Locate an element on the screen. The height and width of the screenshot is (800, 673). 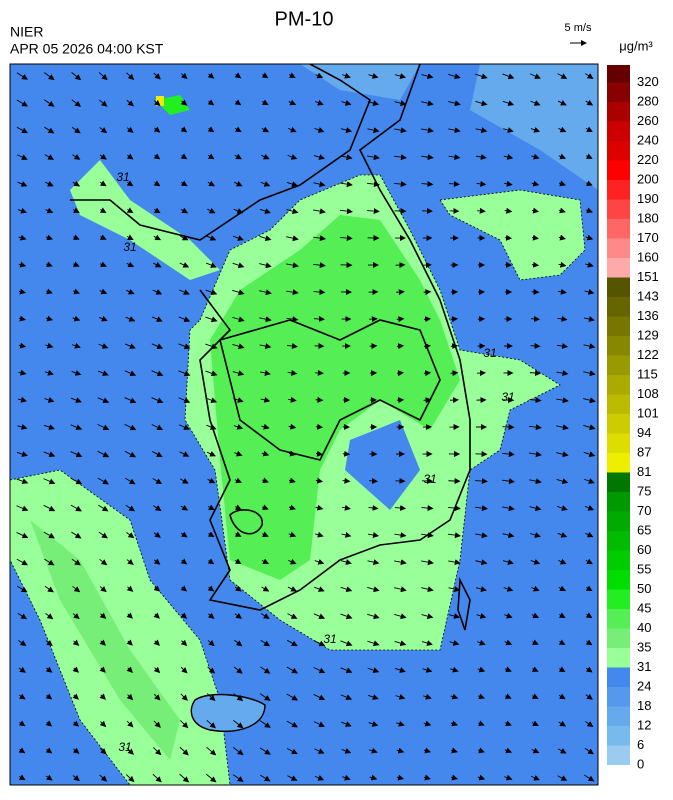
colorbar-label: 65 is located at coordinates (644, 529).